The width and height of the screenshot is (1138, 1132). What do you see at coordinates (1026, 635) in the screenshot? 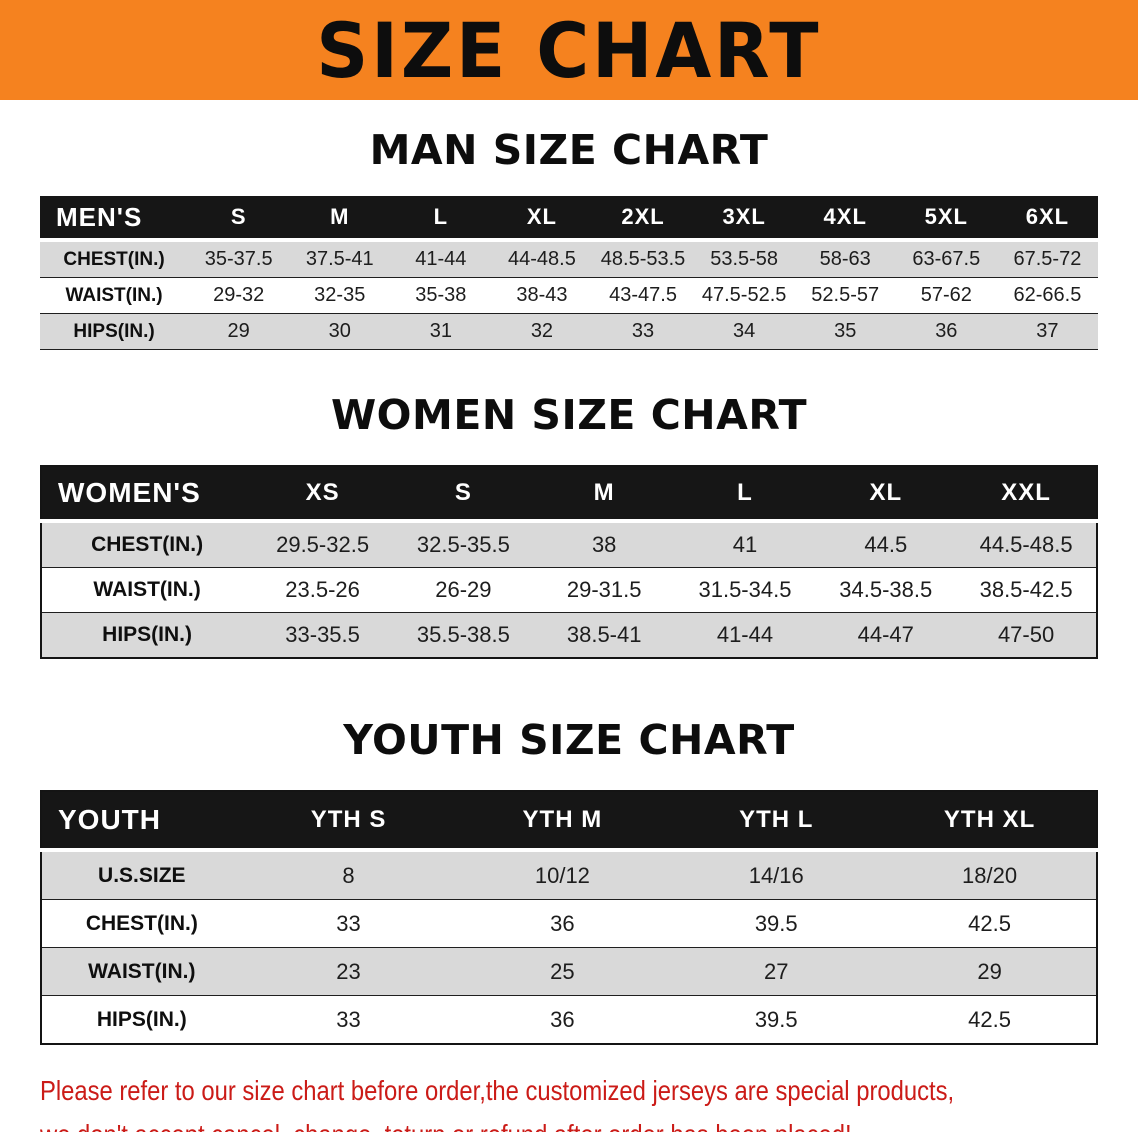
I see `data-cell: 47-50` at bounding box center [1026, 635].